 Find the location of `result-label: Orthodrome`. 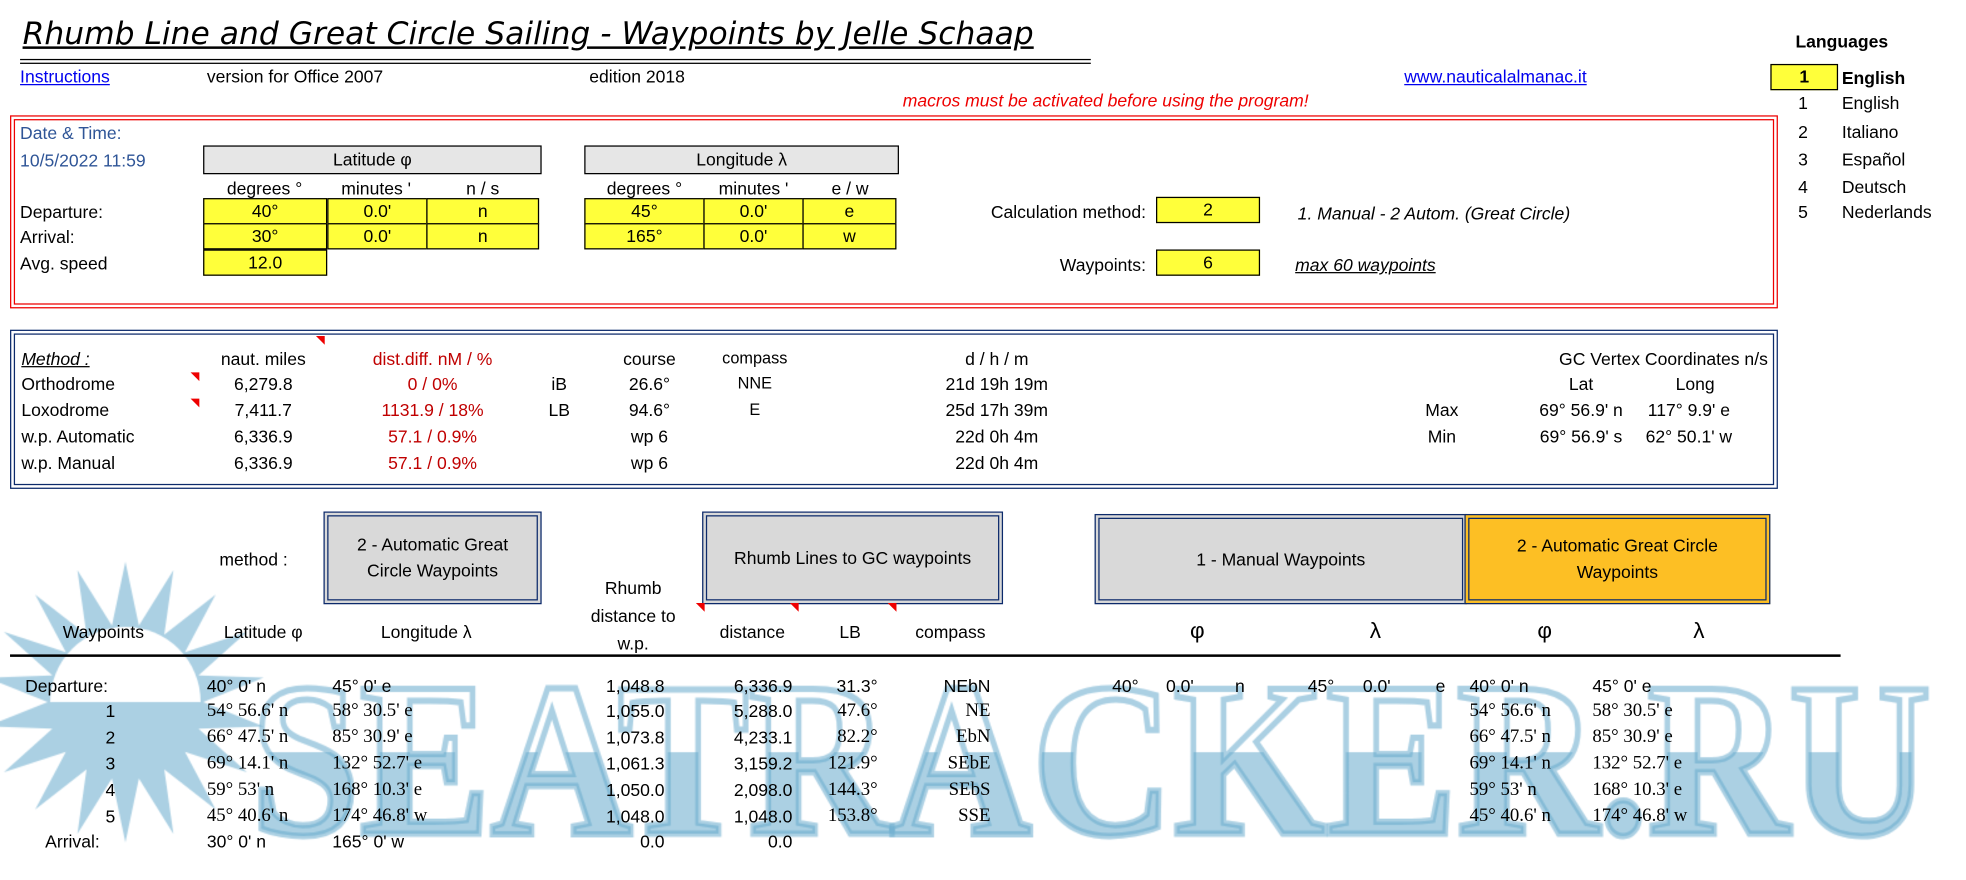

result-label: Orthodrome is located at coordinates (68, 383).